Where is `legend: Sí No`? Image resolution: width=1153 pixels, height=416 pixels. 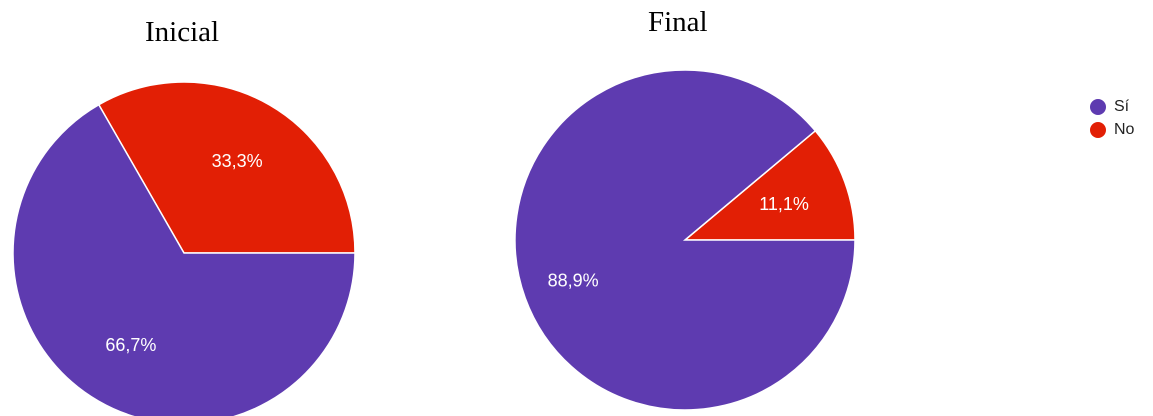 legend: Sí No is located at coordinates (1112, 118).